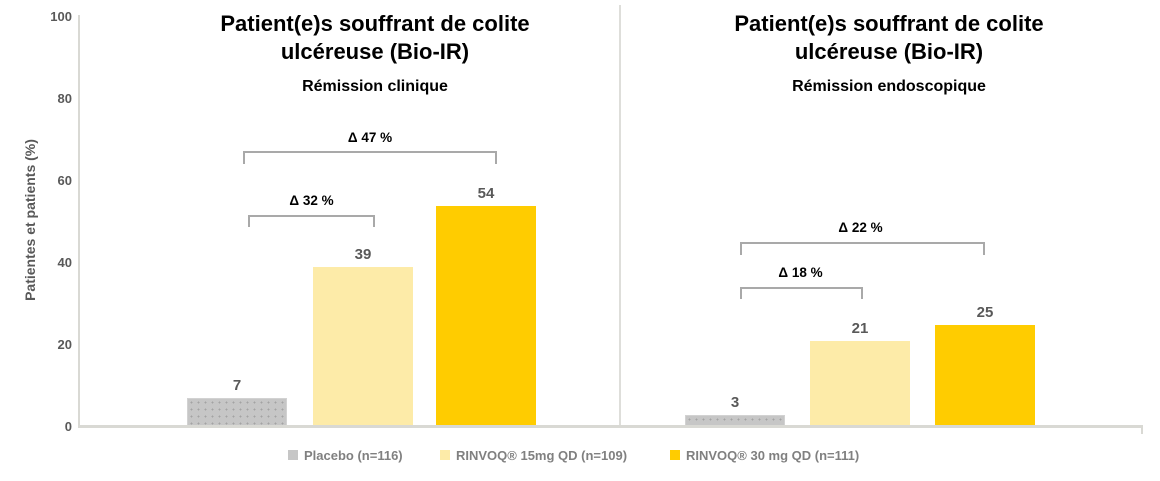 This screenshot has height=481, width=1160. What do you see at coordinates (675, 455) in the screenshot?
I see `legend-swatch-rinvoq-30mg` at bounding box center [675, 455].